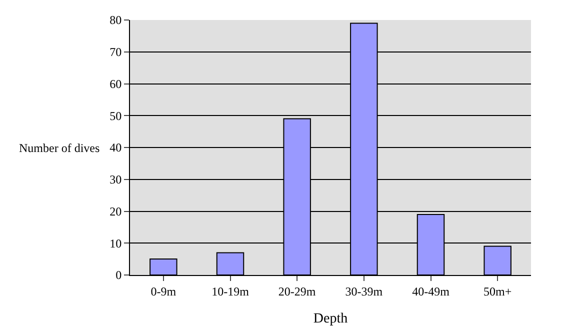  What do you see at coordinates (297, 291) in the screenshot?
I see `x-tick-label: 20-29m` at bounding box center [297, 291].